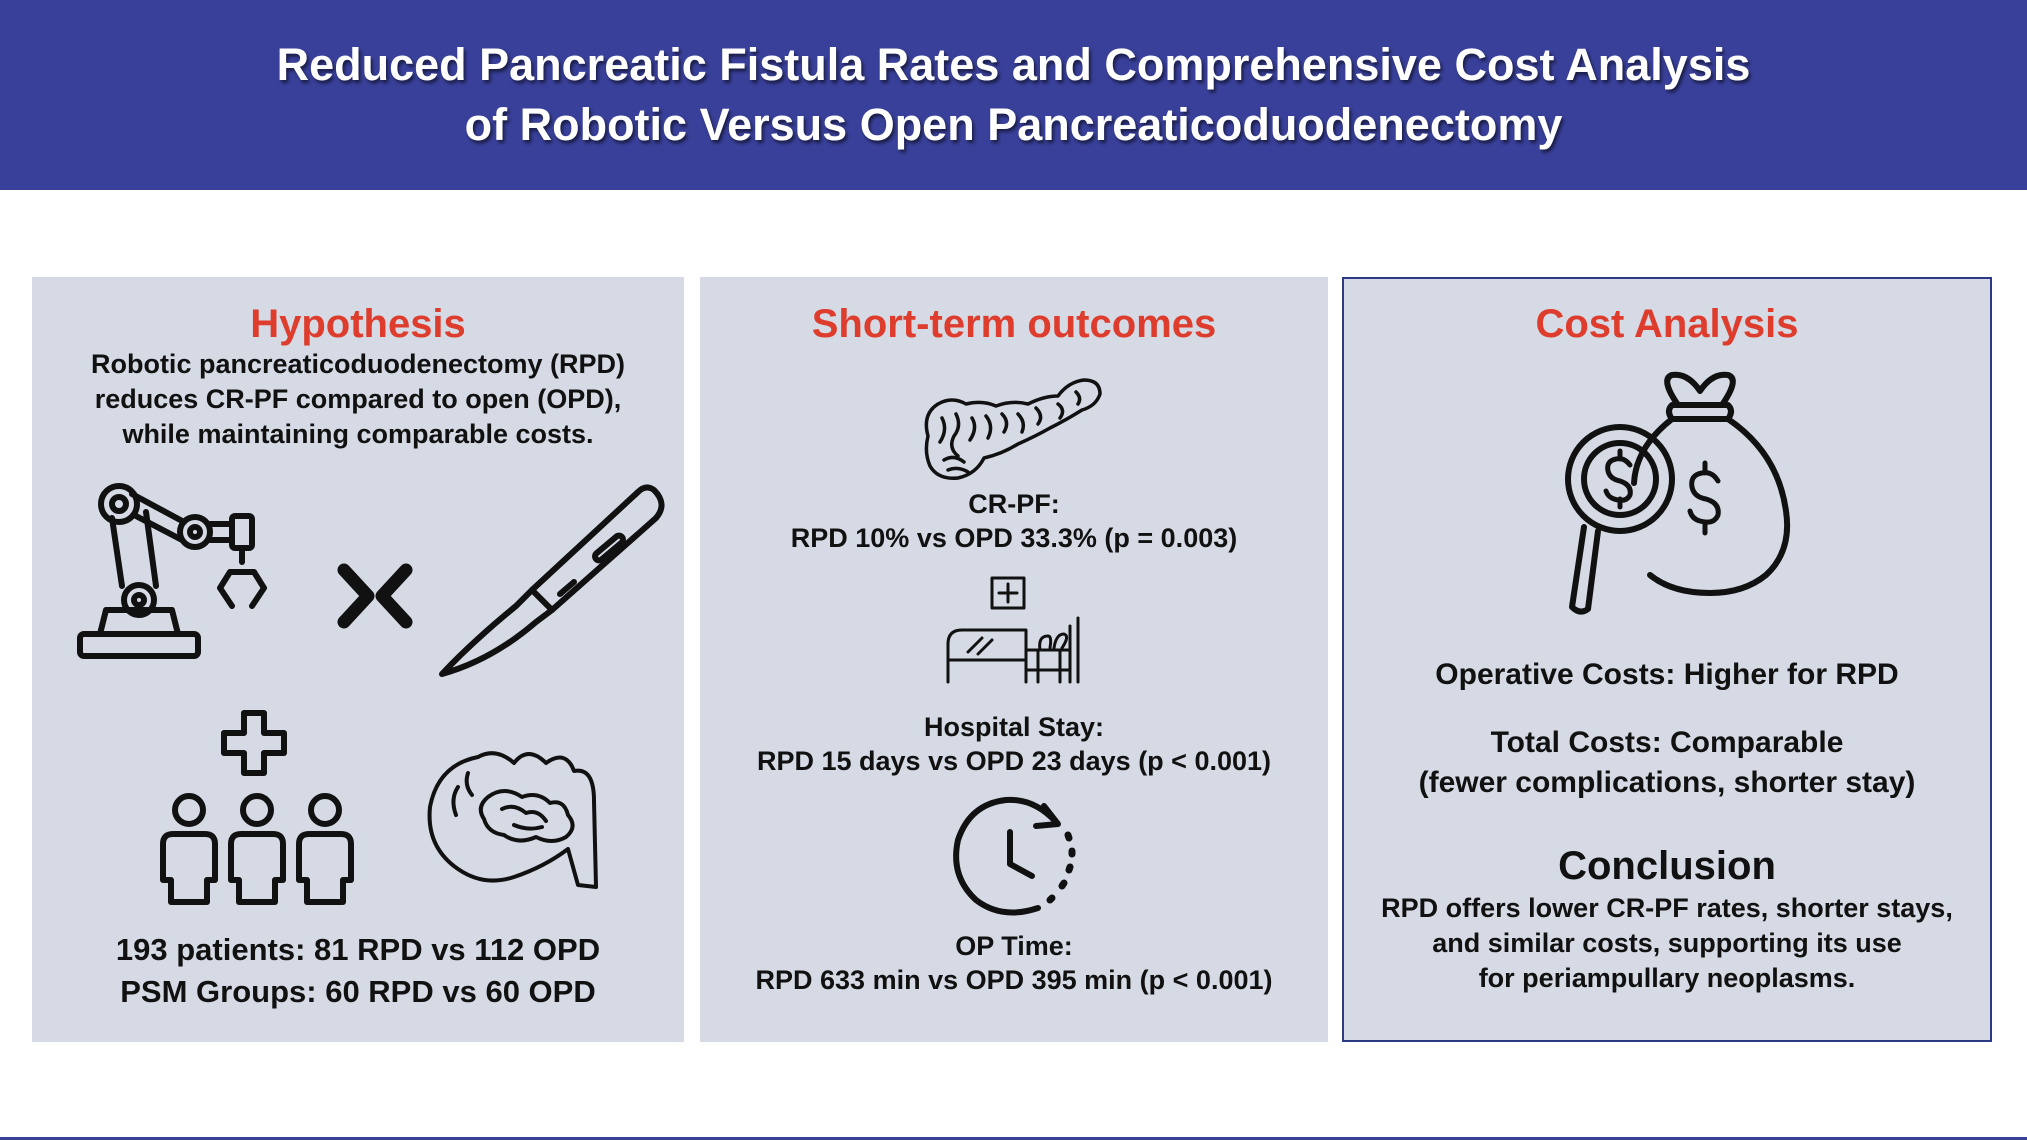 The height and width of the screenshot is (1140, 2027). I want to click on hospital-bed-icon, so click(1014, 629).